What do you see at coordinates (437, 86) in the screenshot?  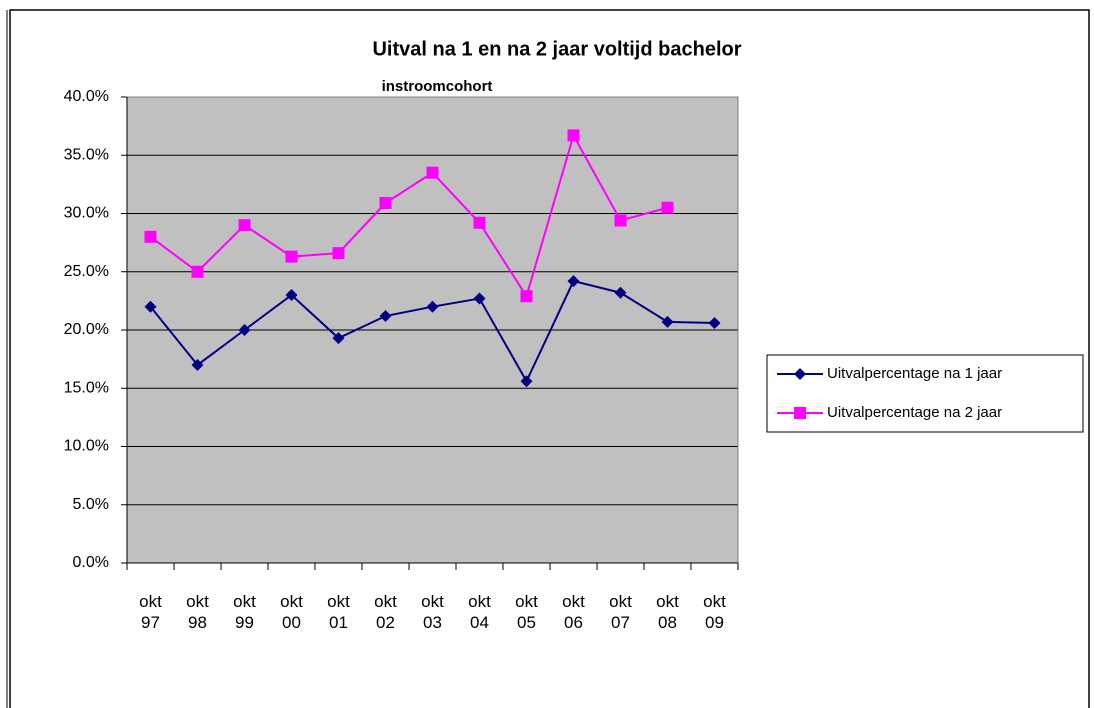 I see `chart-subtitle: instroomcohort` at bounding box center [437, 86].